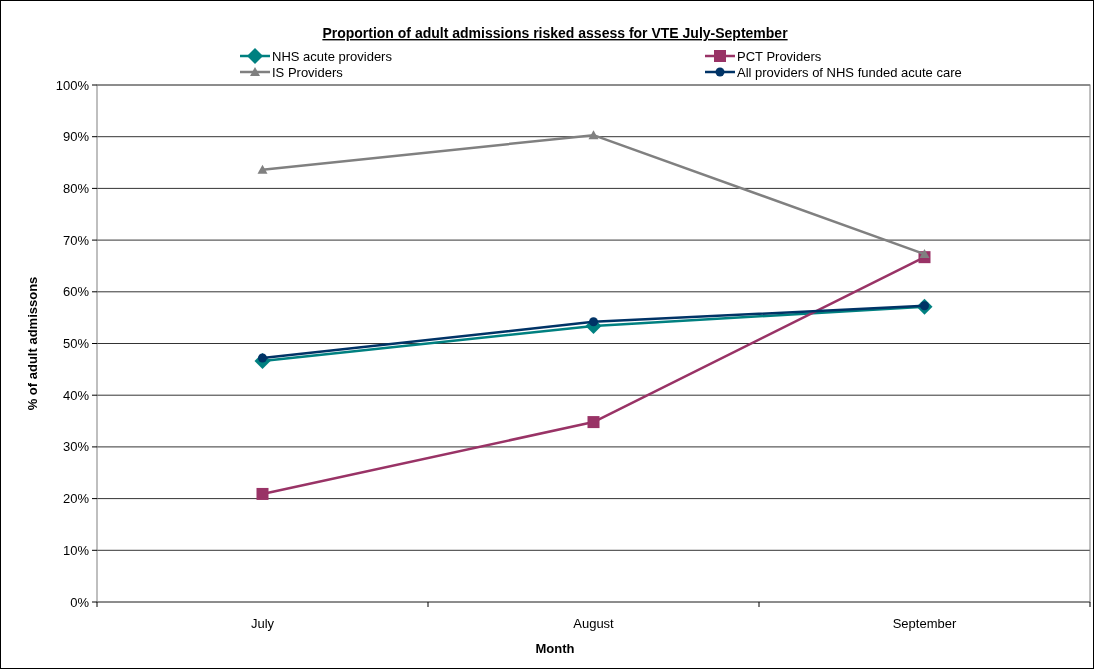  I want to click on x-tick-label: September, so click(924, 623).